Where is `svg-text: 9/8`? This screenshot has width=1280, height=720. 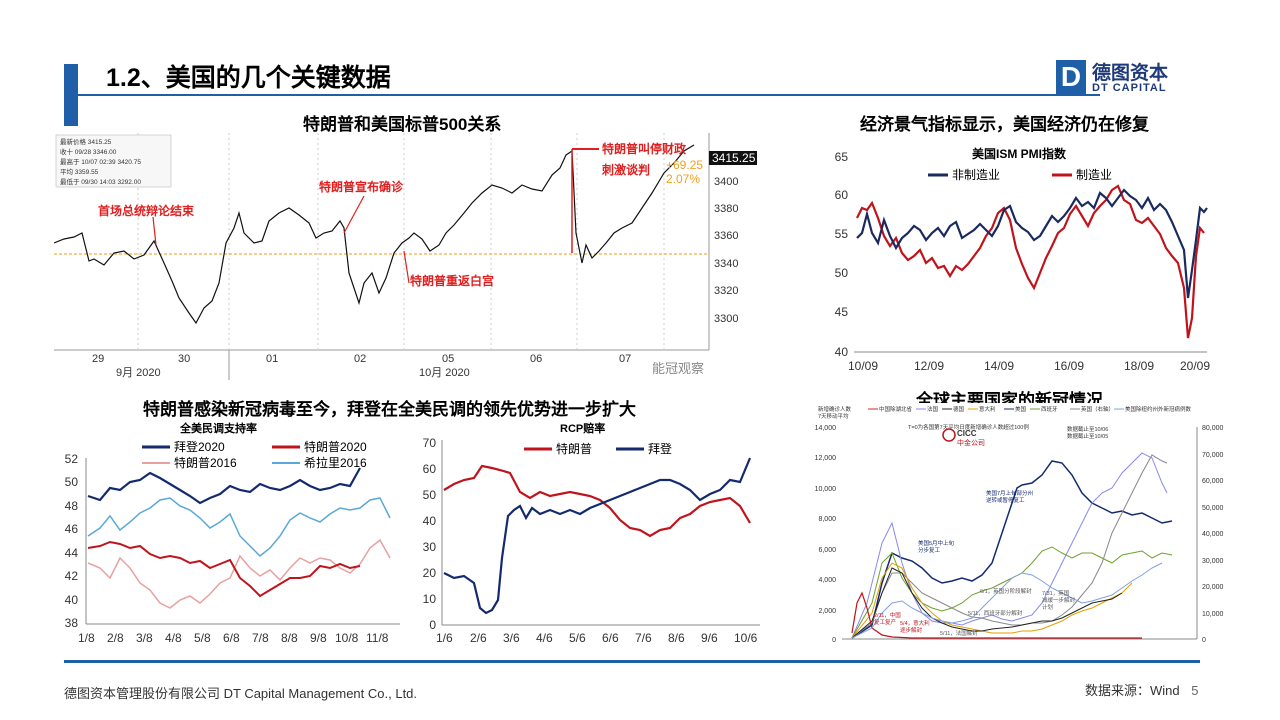
svg-text: 9/8 is located at coordinates (318, 638).